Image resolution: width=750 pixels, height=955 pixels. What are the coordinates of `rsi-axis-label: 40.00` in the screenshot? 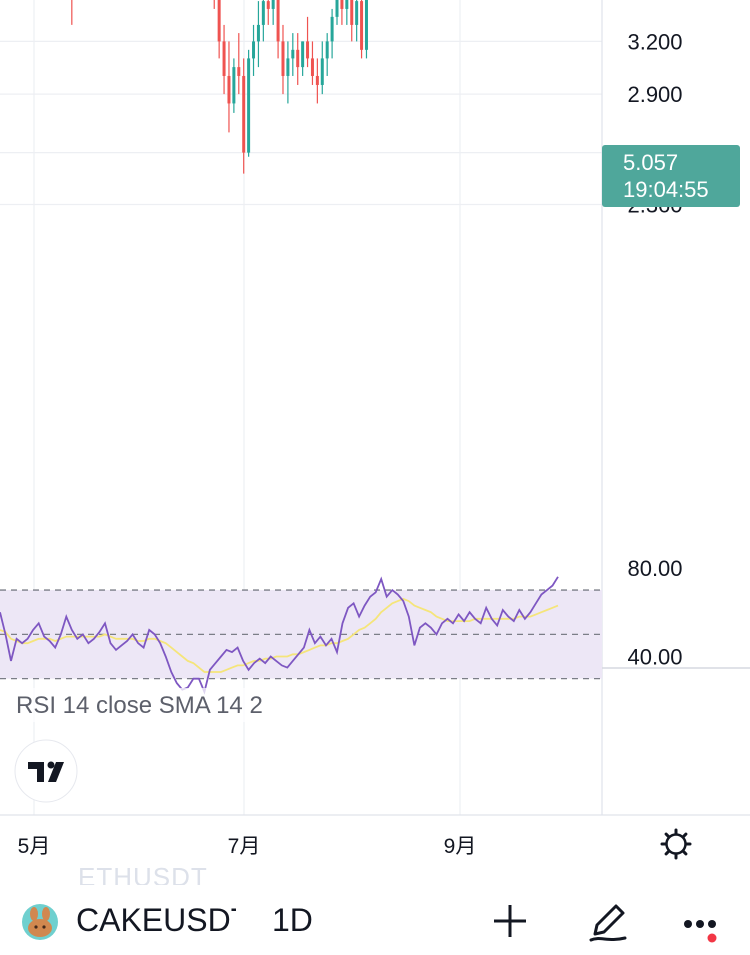 It's located at (654, 657).